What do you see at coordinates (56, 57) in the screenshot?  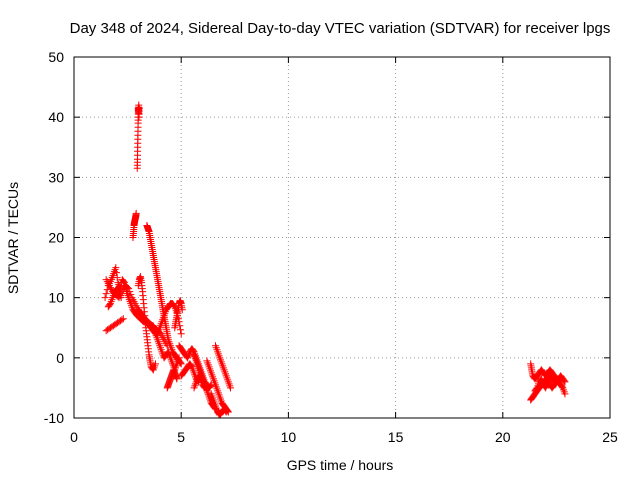 I see `y-tick-label: 50` at bounding box center [56, 57].